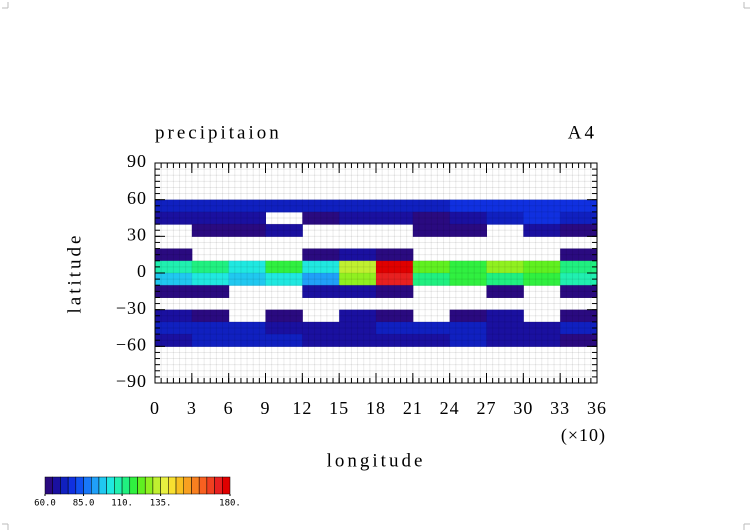 This screenshot has width=752, height=532. Describe the element at coordinates (376, 460) in the screenshot. I see `x-axis-label: longitude` at that location.